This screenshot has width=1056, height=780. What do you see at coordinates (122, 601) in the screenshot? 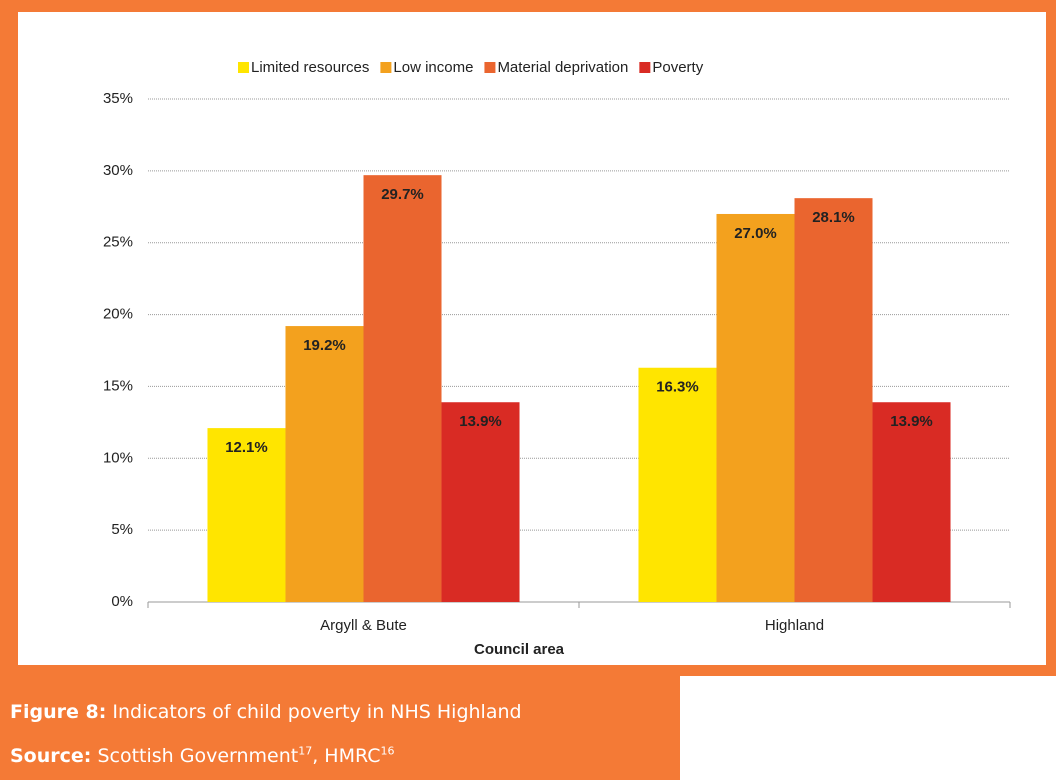
I see `y-tick-label: 0%` at bounding box center [122, 601].